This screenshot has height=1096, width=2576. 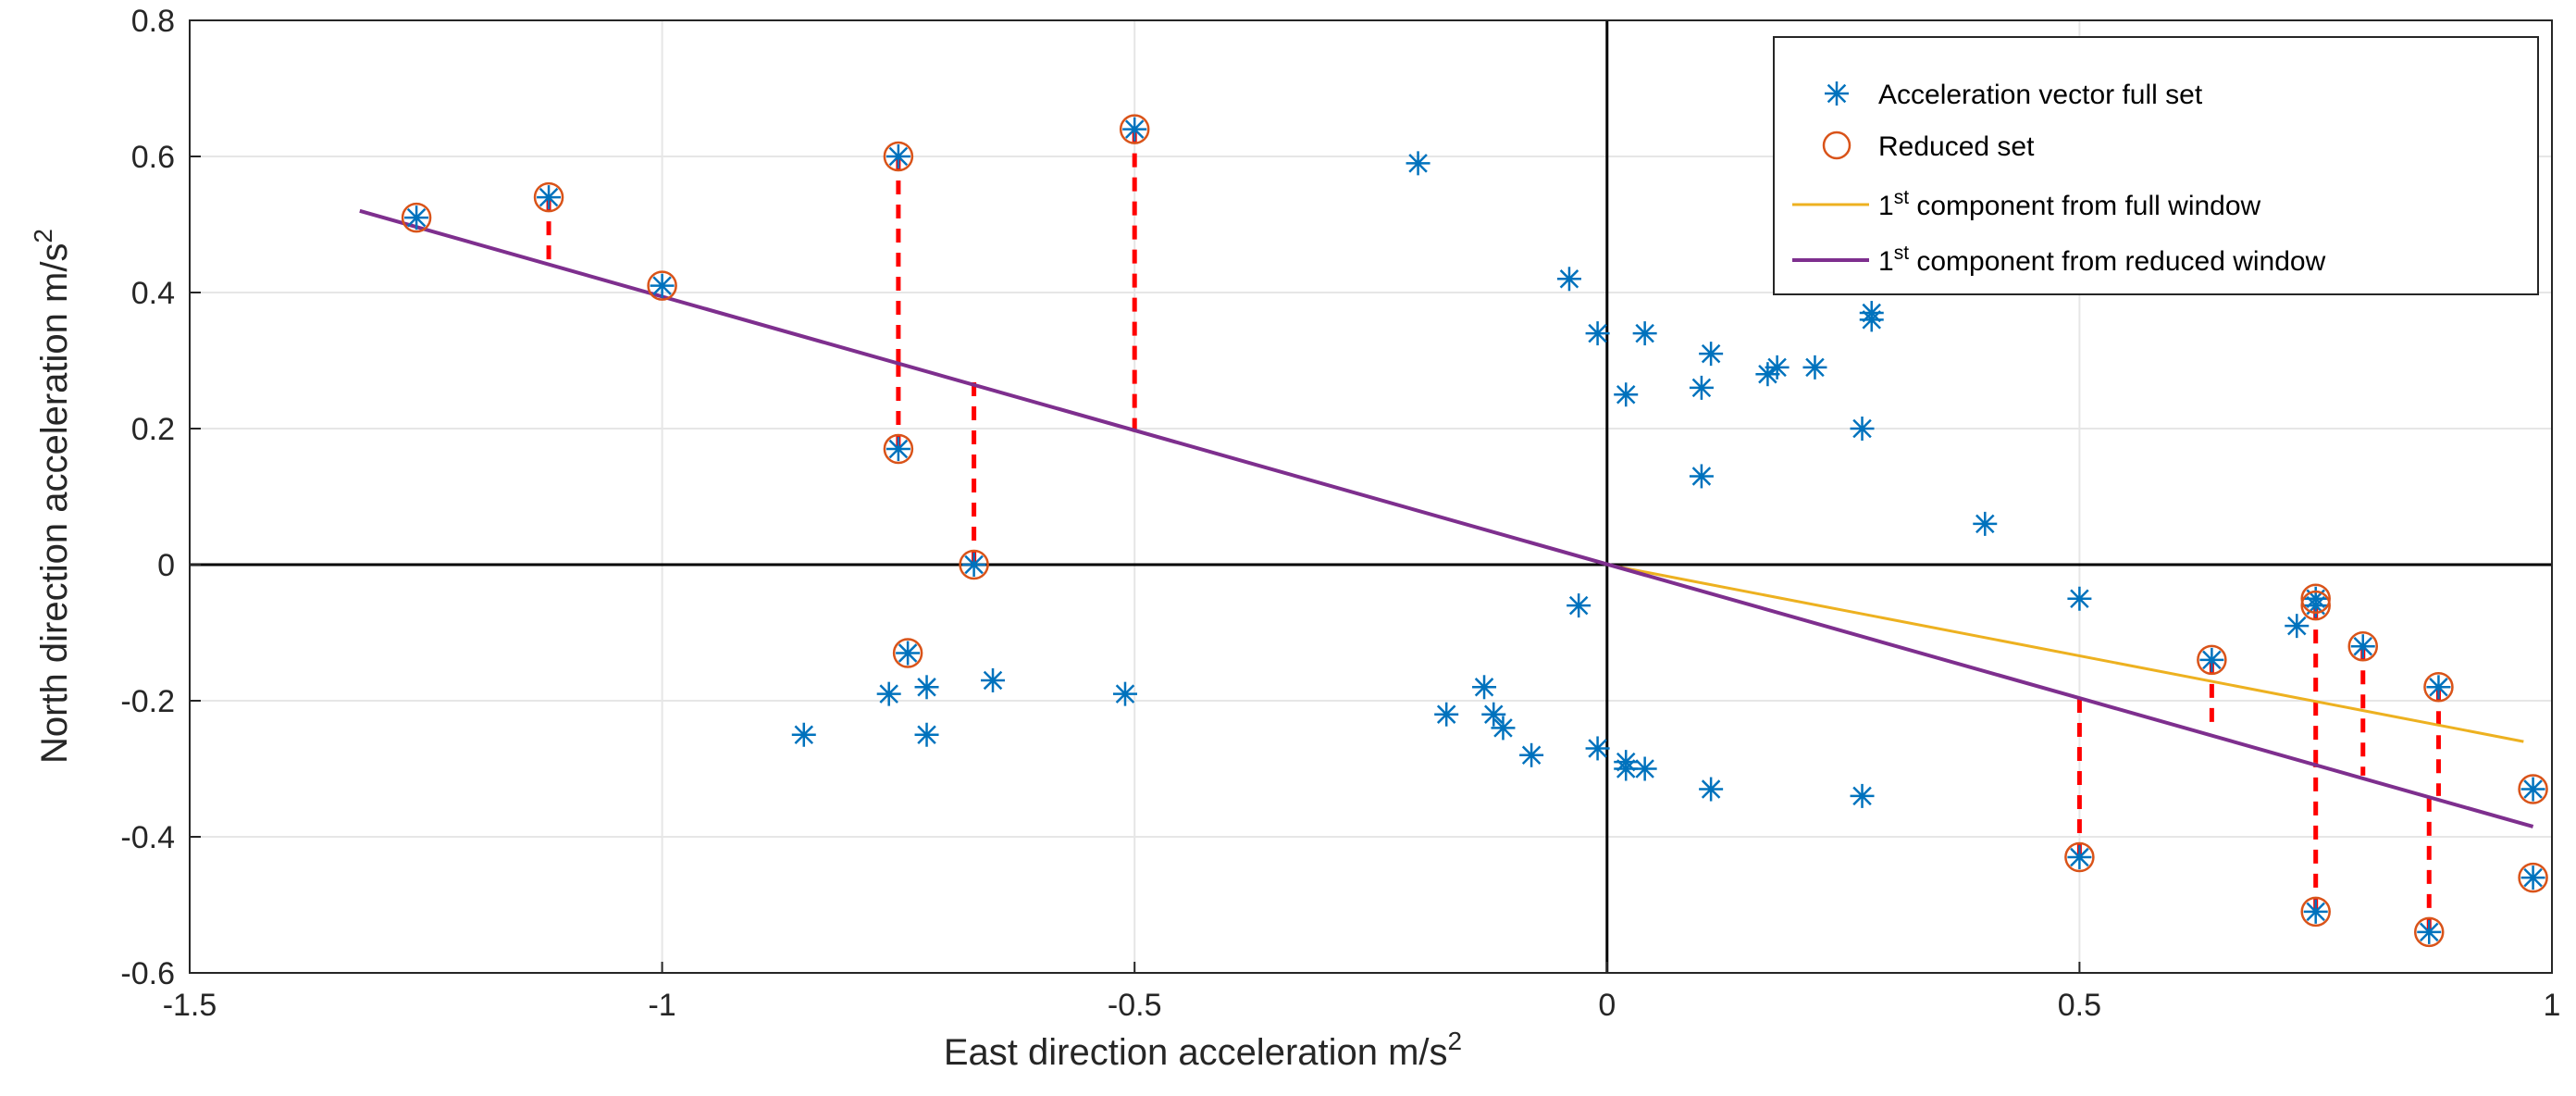 What do you see at coordinates (153, 293) in the screenshot?
I see `y-tick-label: 0.4` at bounding box center [153, 293].